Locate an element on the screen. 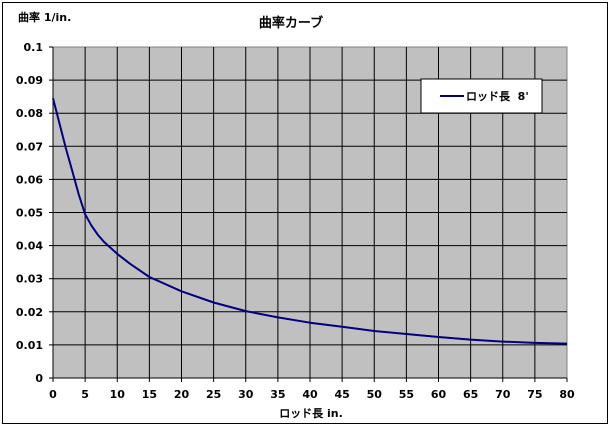 The width and height of the screenshot is (614, 430). y-tick-label: 0 is located at coordinates (39, 378).